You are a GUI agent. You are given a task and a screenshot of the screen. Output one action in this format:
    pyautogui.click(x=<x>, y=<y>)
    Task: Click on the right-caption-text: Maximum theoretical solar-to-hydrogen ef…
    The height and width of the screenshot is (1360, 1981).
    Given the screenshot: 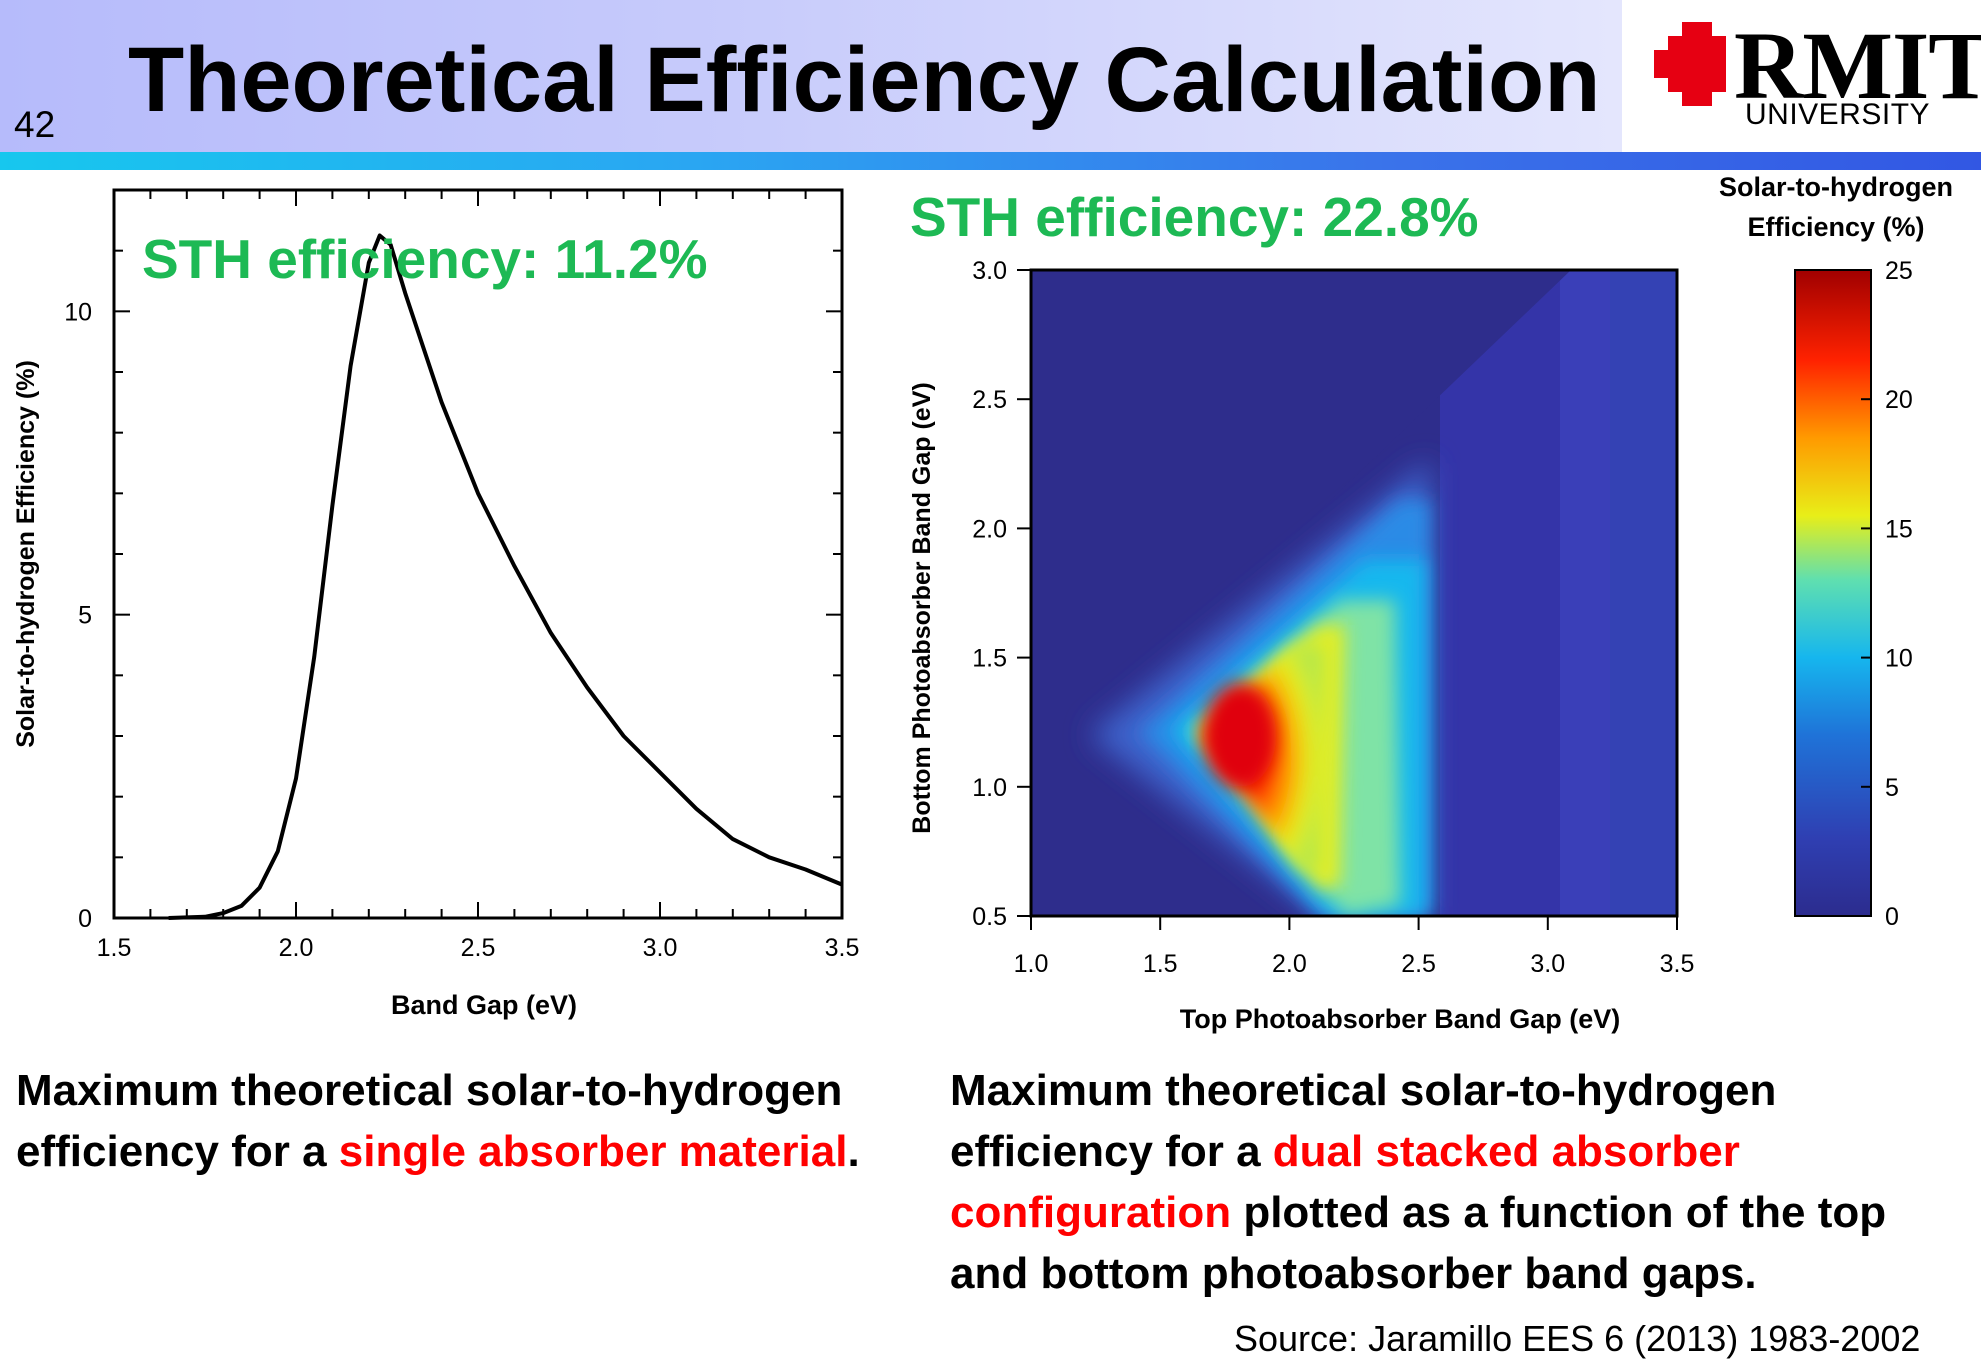 What is the action you would take?
    pyautogui.click(x=1363, y=1121)
    